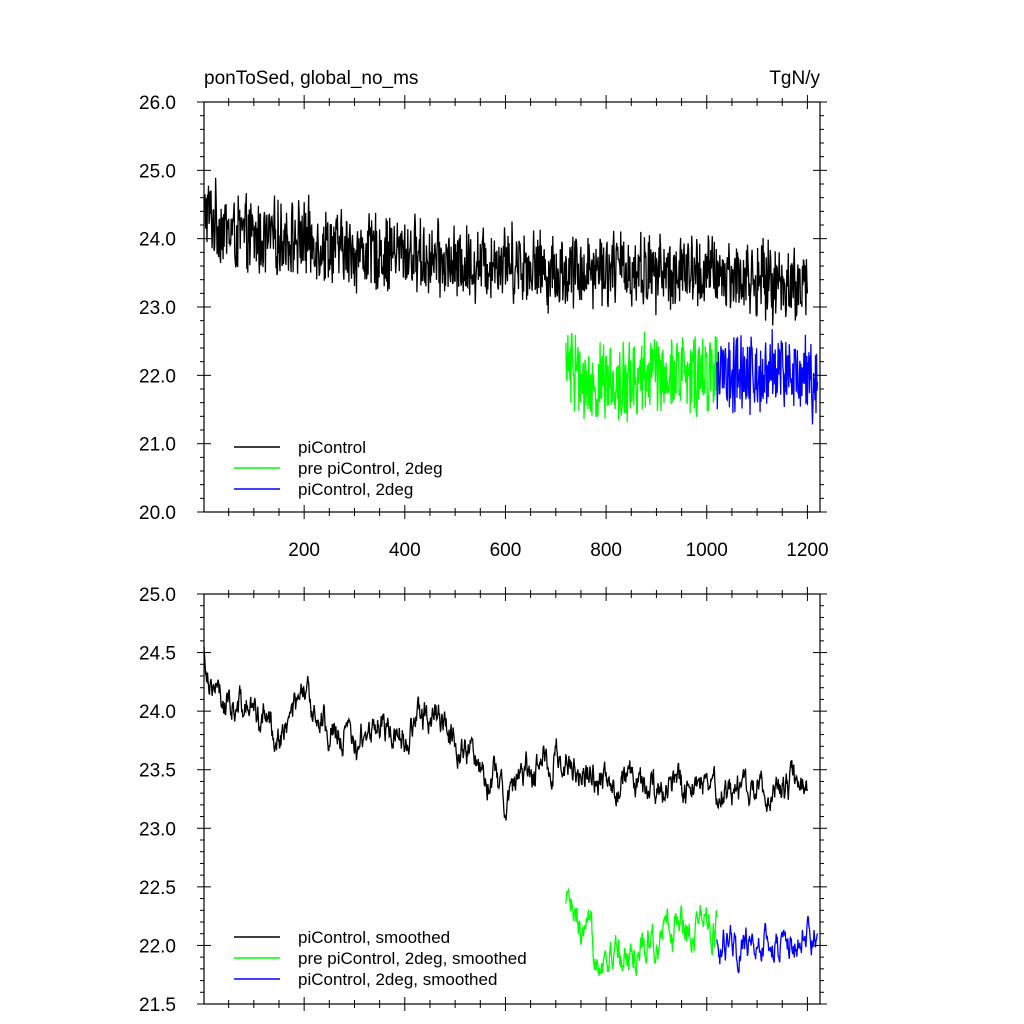 This screenshot has height=1024, width=1024. Describe the element at coordinates (506, 251) in the screenshot. I see `series-line-picontrol` at that location.